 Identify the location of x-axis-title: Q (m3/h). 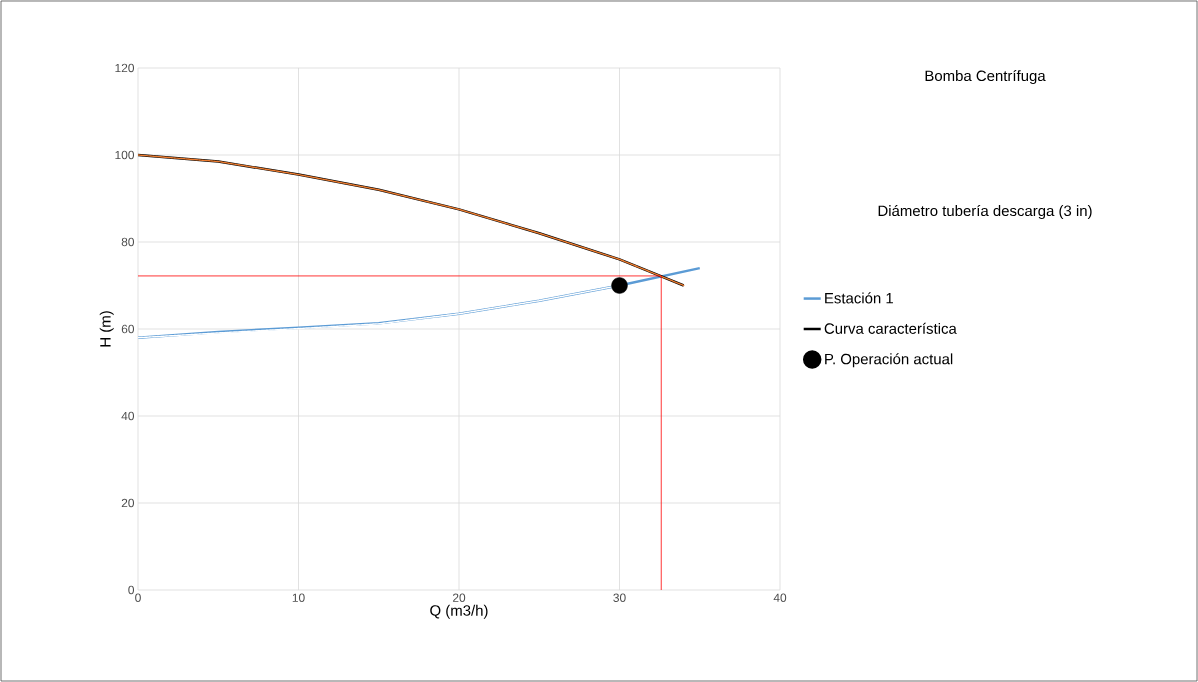
(459, 611).